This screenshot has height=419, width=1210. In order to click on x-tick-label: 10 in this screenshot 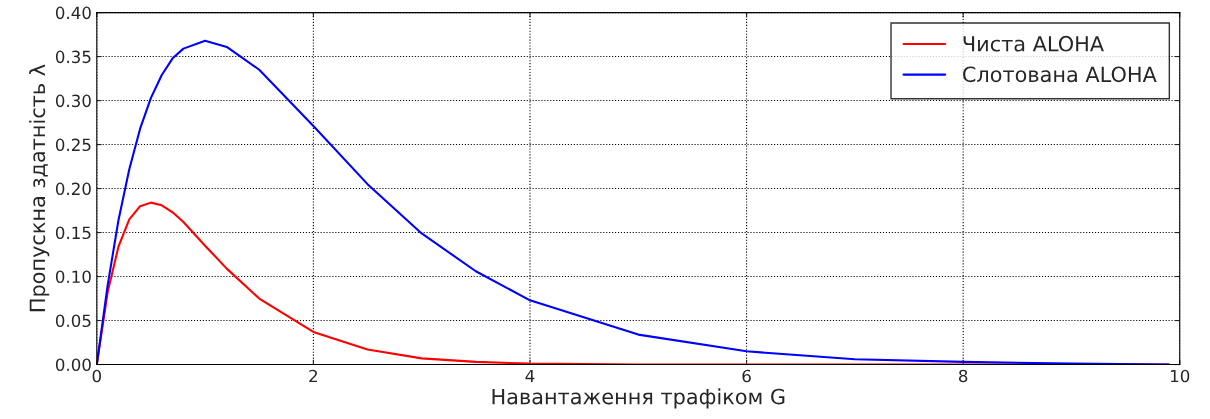, I will do `click(1180, 376)`.